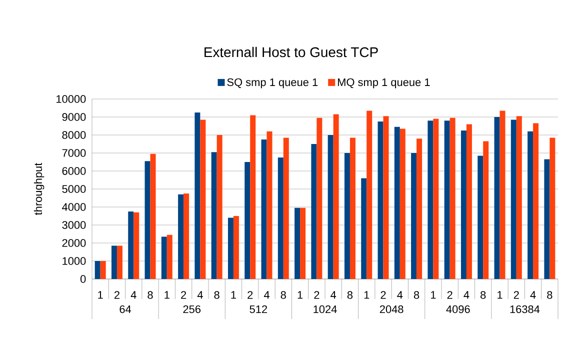 Image resolution: width=583 pixels, height=342 pixels. I want to click on y-tick-label: 6000, so click(74, 171).